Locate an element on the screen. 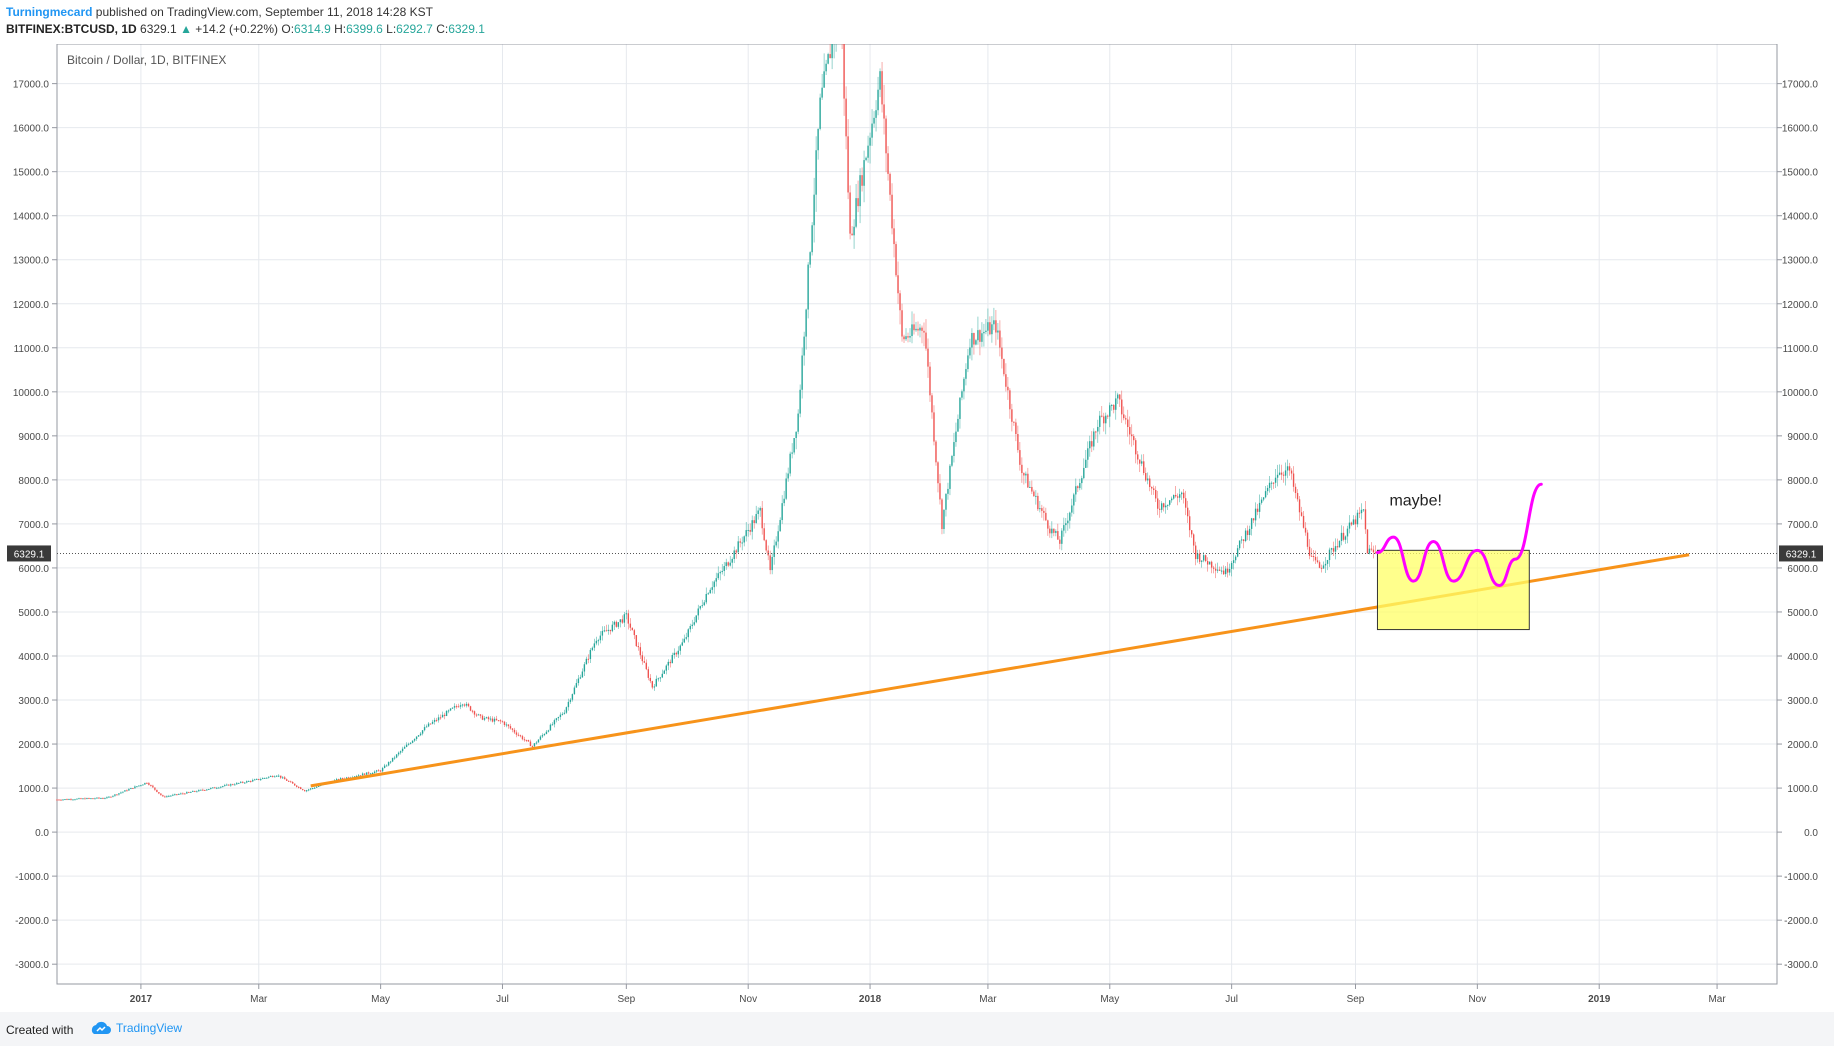 This screenshot has width=1834, height=1046. y-tick-label: 4000.0 is located at coordinates (33, 657).